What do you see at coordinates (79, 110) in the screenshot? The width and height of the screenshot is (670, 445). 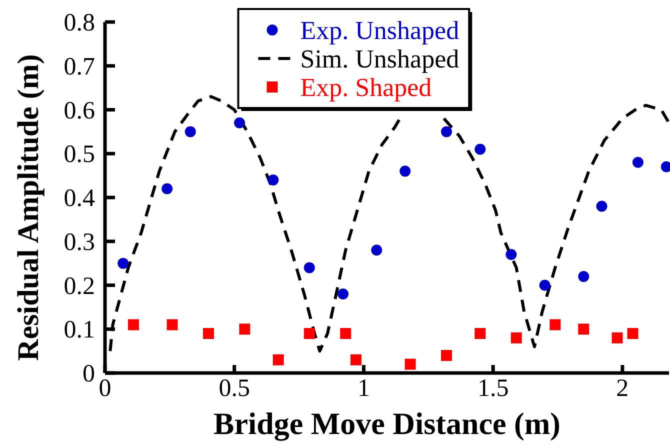 I see `y-tick-label: 0.6` at bounding box center [79, 110].